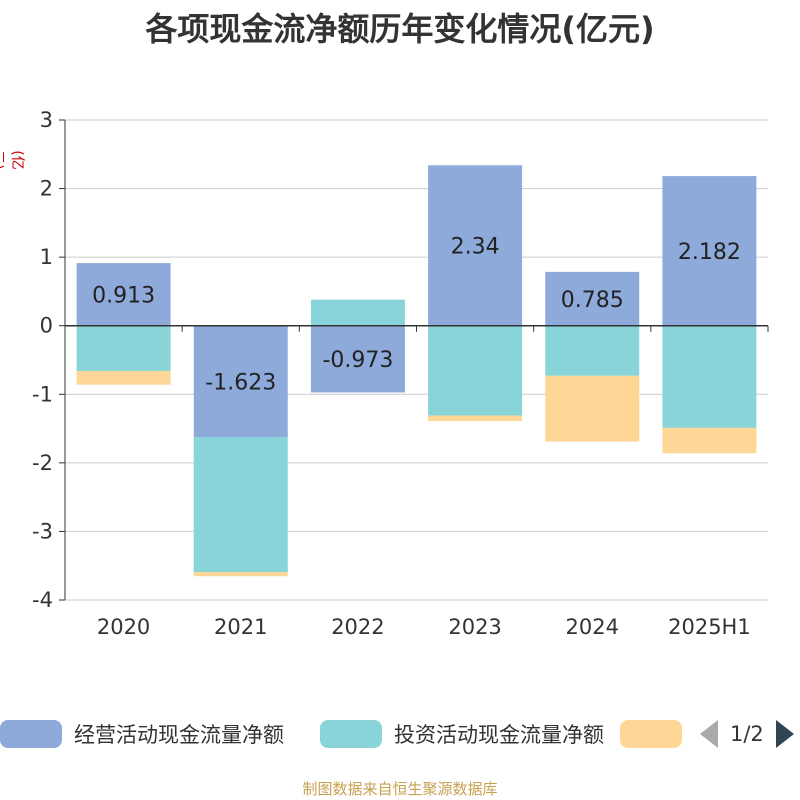  Describe the element at coordinates (357, 627) in the screenshot. I see `x-tick-label: 2022` at that location.